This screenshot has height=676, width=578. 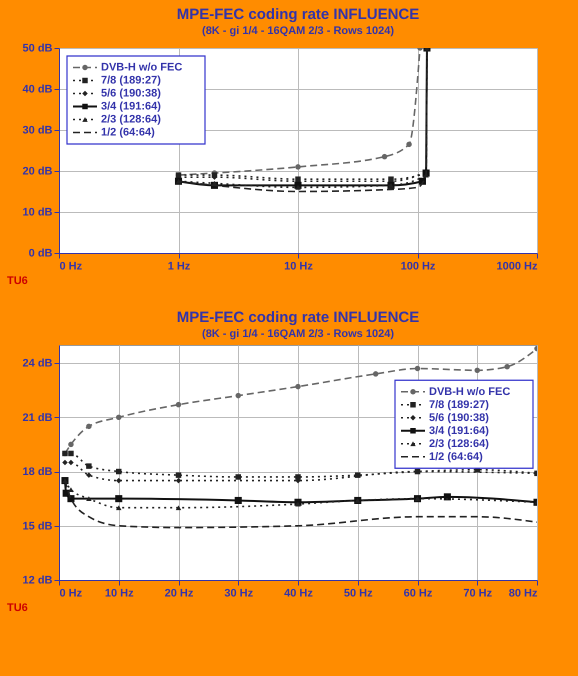 I want to click on y-tick-label: 24 dB, so click(x=37, y=364).